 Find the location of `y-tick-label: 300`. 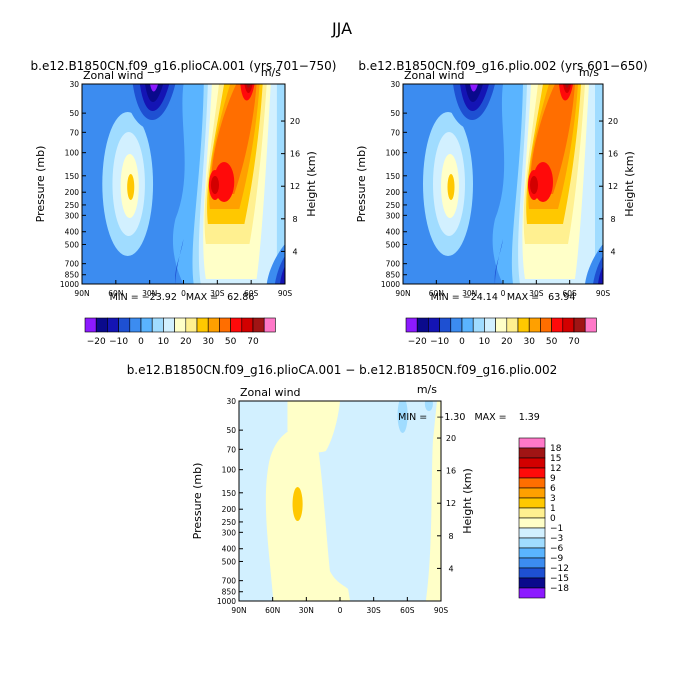

y-tick-label: 300 is located at coordinates (229, 532).